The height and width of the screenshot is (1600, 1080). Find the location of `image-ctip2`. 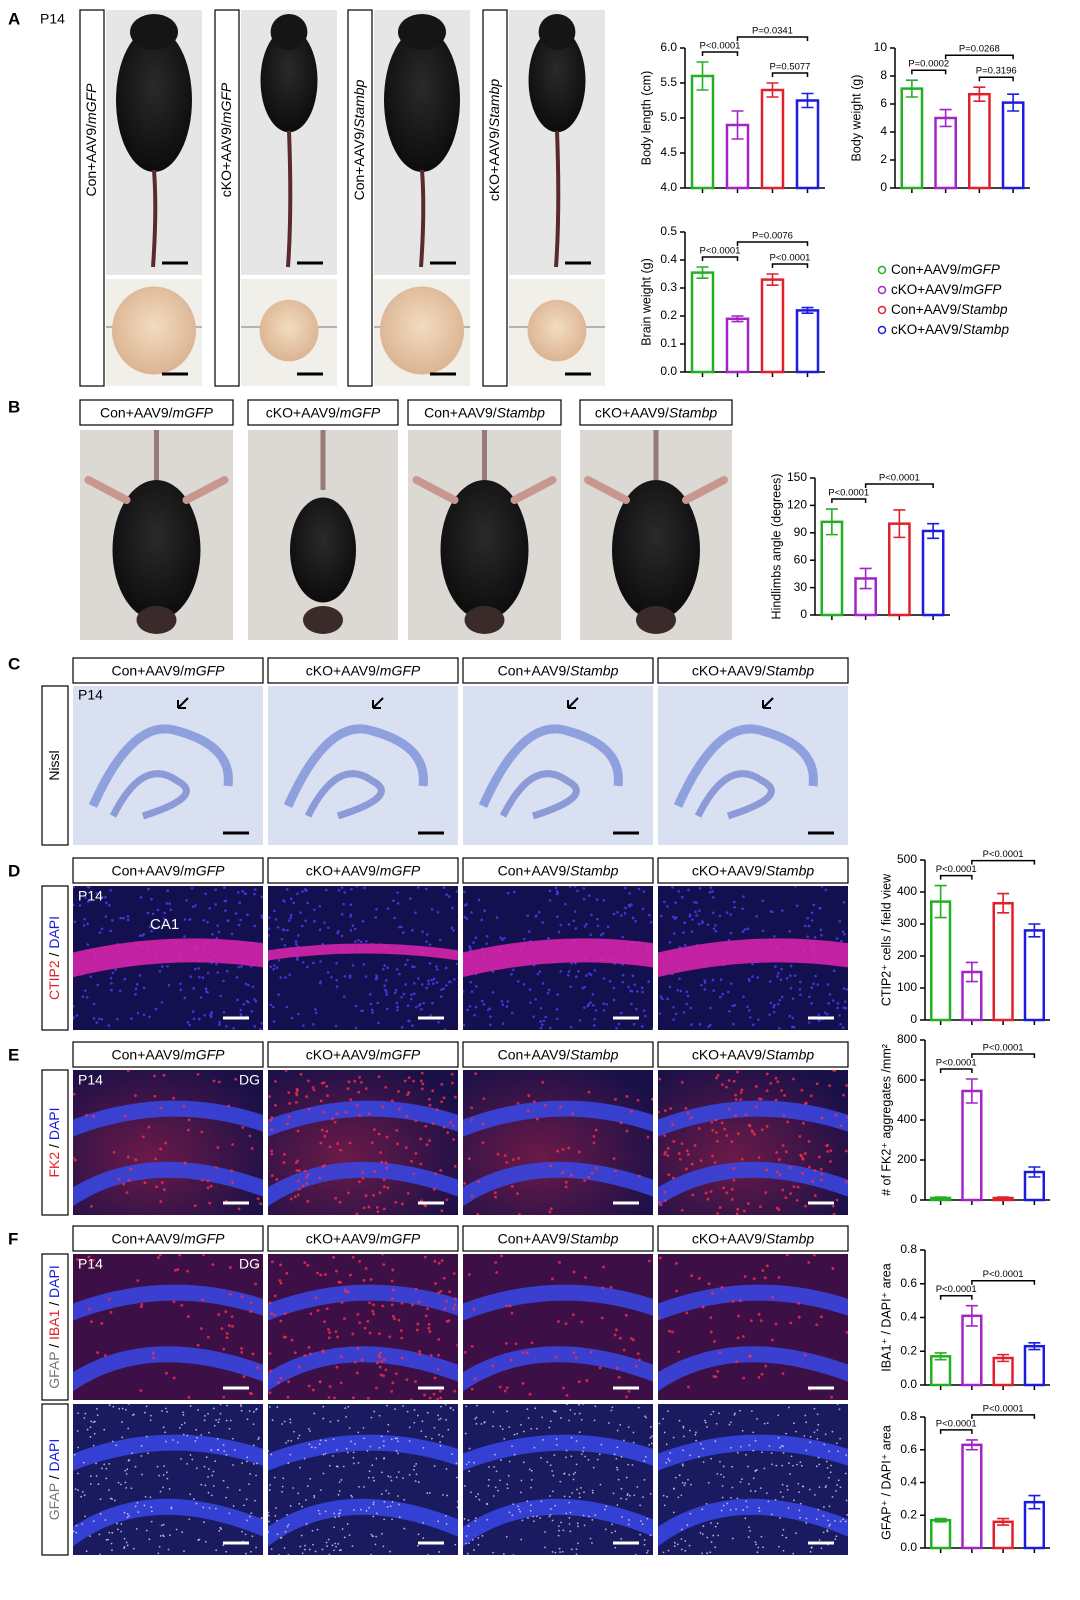

image-ctip2 is located at coordinates (558, 958).